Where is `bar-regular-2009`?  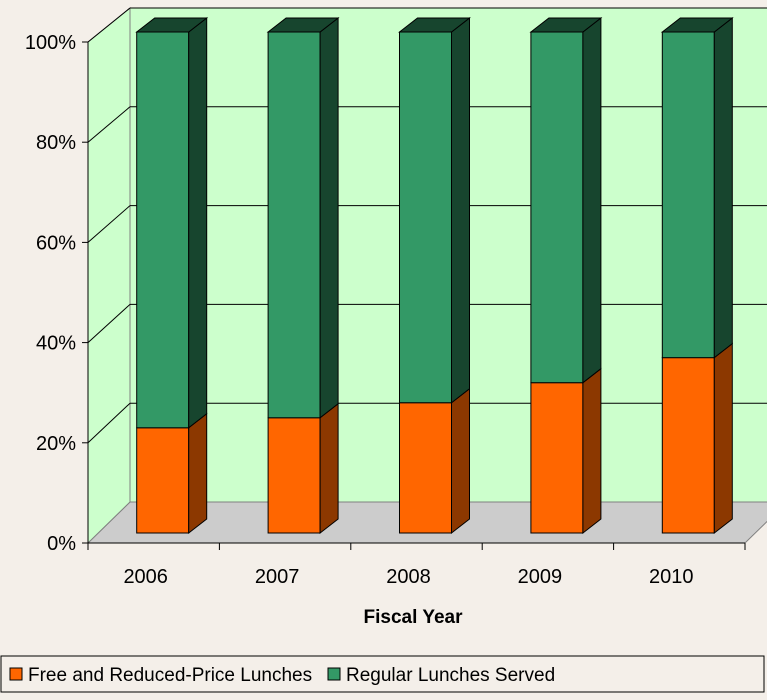 bar-regular-2009 is located at coordinates (557, 207).